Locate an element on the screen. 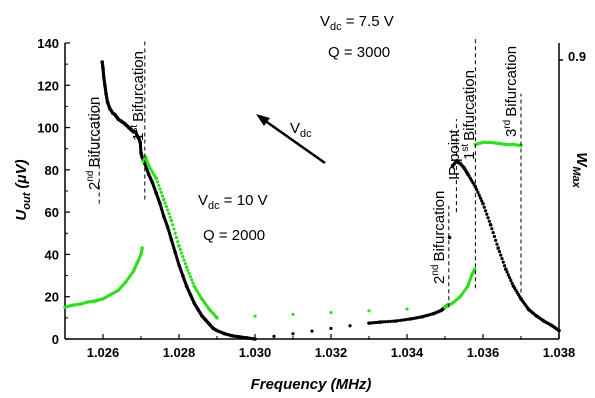 This screenshot has width=595, height=398. y-tick-label: 40 is located at coordinates (52, 254).